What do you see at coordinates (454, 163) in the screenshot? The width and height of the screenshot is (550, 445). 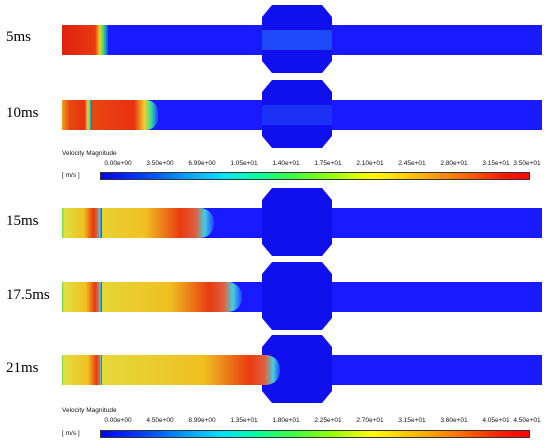 I see `legend-tick: 2.80e+01` at bounding box center [454, 163].